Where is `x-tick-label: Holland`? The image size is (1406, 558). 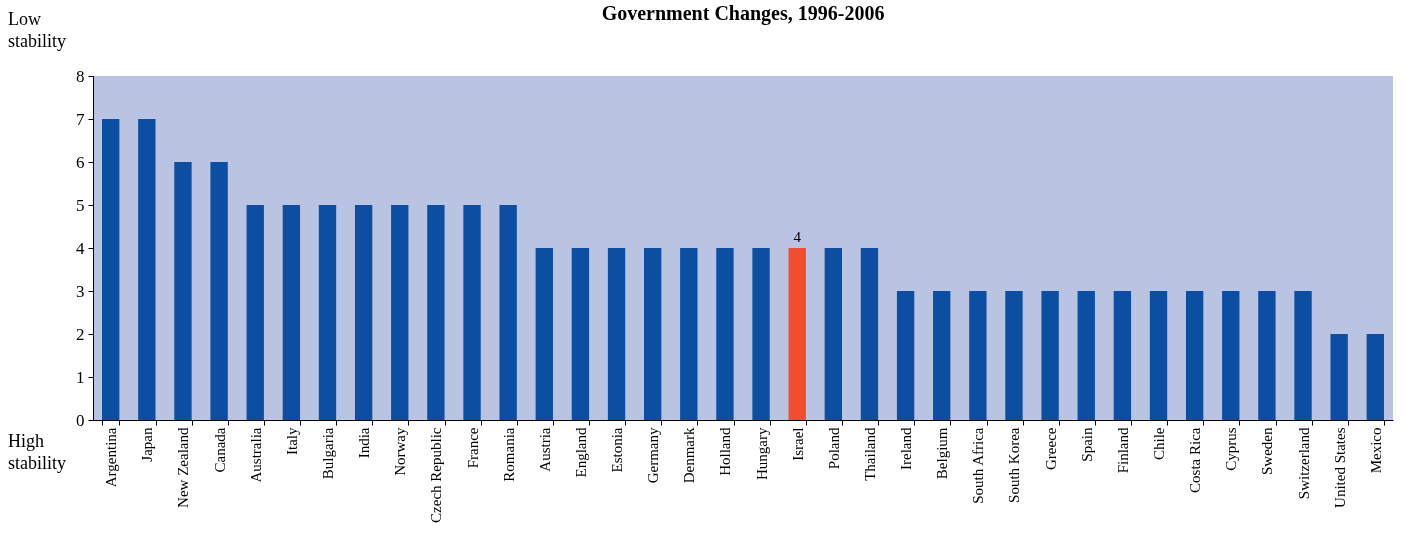 x-tick-label: Holland is located at coordinates (725, 451).